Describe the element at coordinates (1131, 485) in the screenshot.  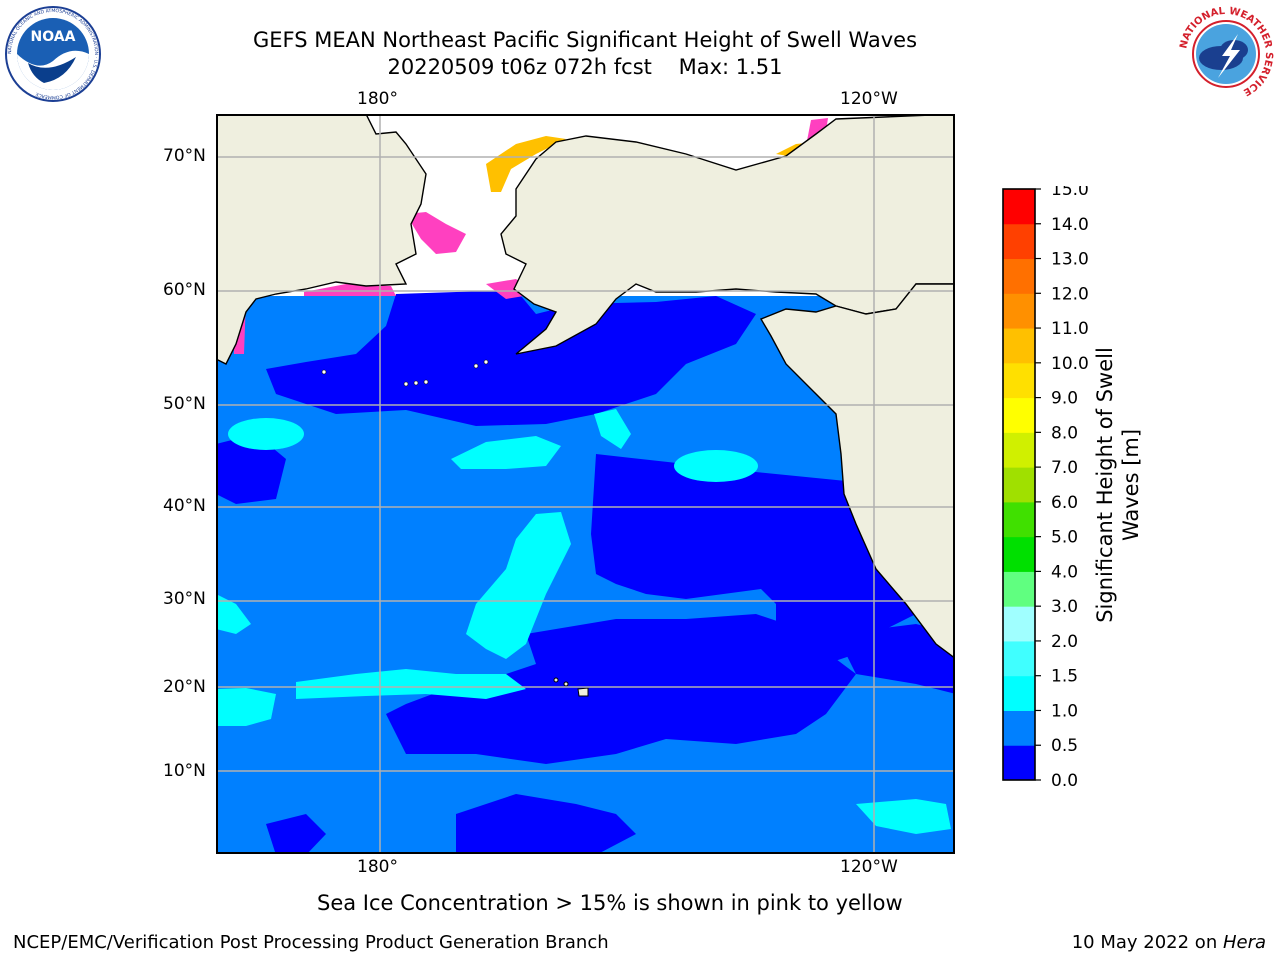
I see `colorbar-label-line2: Waves [m]` at that location.